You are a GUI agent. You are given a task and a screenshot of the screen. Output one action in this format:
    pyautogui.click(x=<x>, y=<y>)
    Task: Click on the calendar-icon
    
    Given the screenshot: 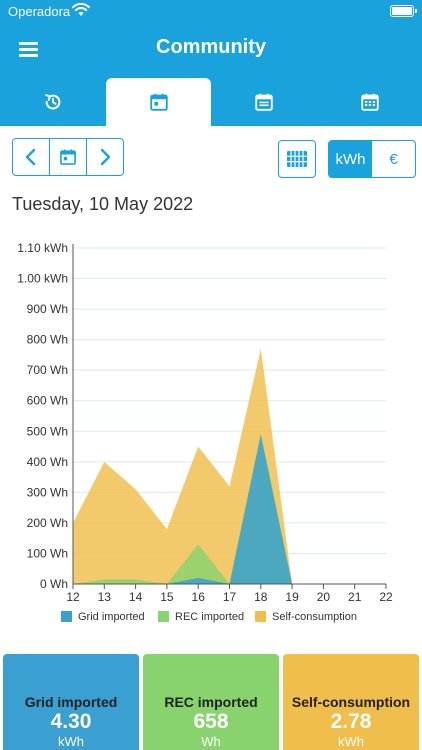 What is the action you would take?
    pyautogui.click(x=68, y=157)
    